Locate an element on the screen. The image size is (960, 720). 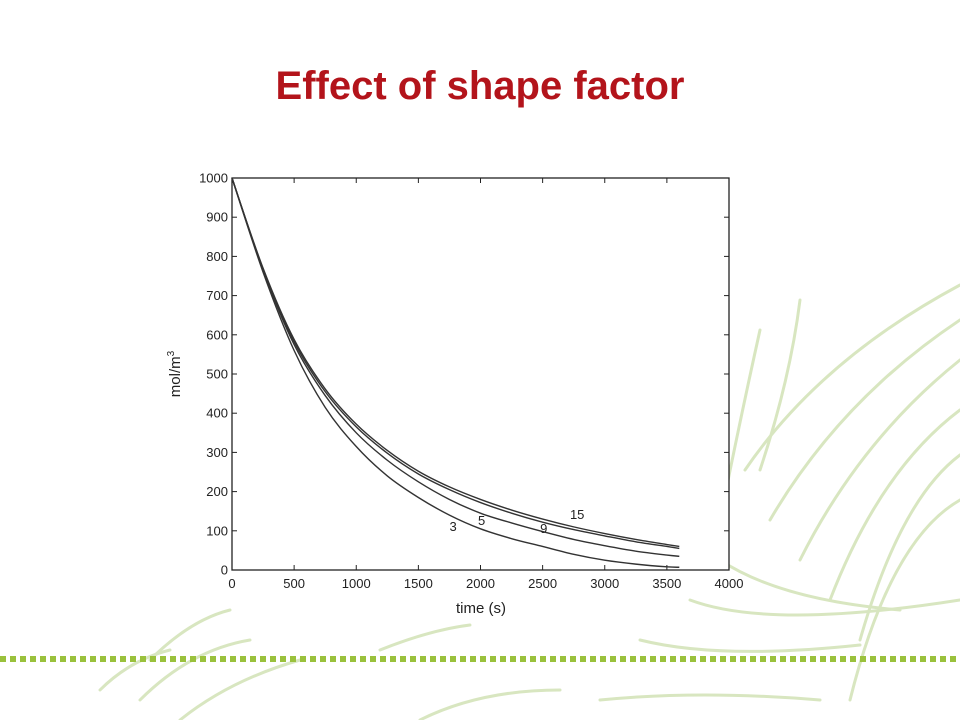
y-tick-label: 300 is located at coordinates (217, 452).